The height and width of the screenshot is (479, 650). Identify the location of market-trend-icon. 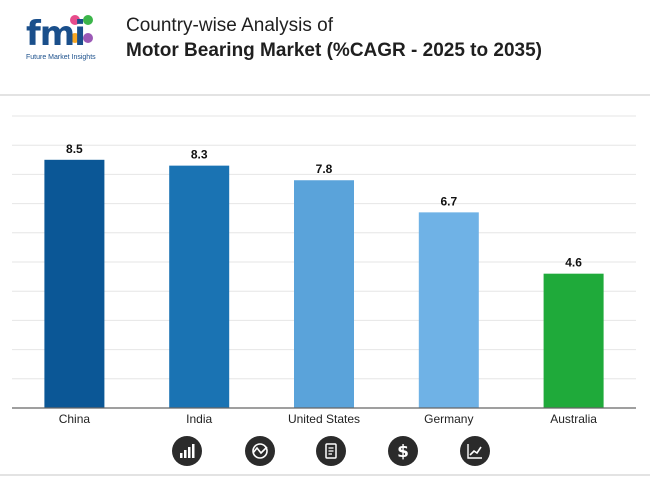
(260, 451).